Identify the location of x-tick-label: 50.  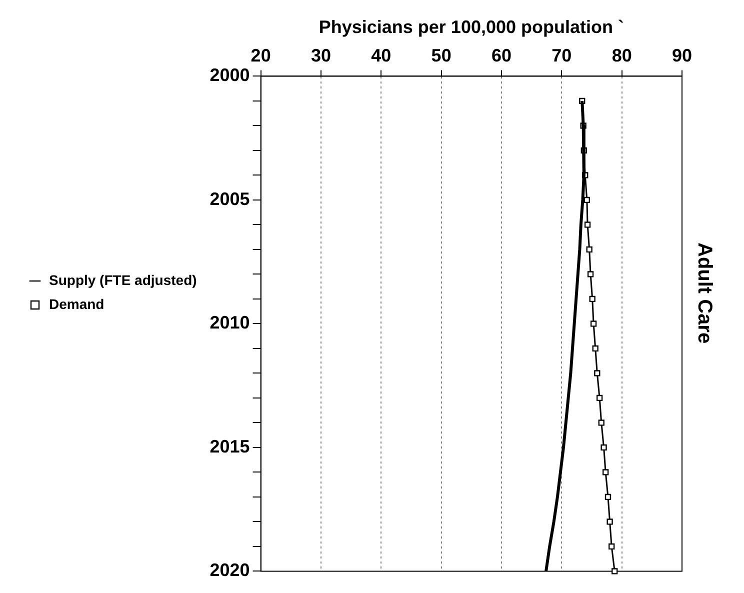
(441, 55).